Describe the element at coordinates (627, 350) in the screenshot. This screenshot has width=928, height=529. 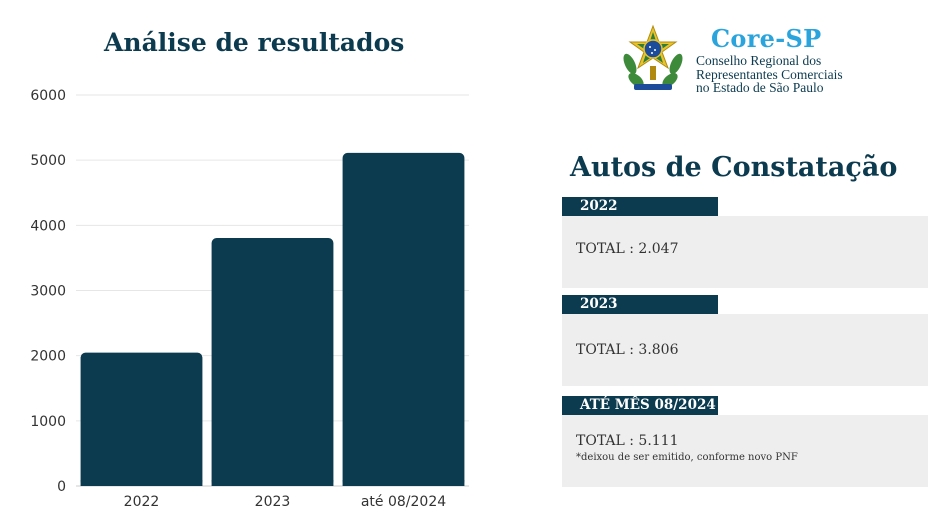
I see `total-value: TOTAL : 3.806` at that location.